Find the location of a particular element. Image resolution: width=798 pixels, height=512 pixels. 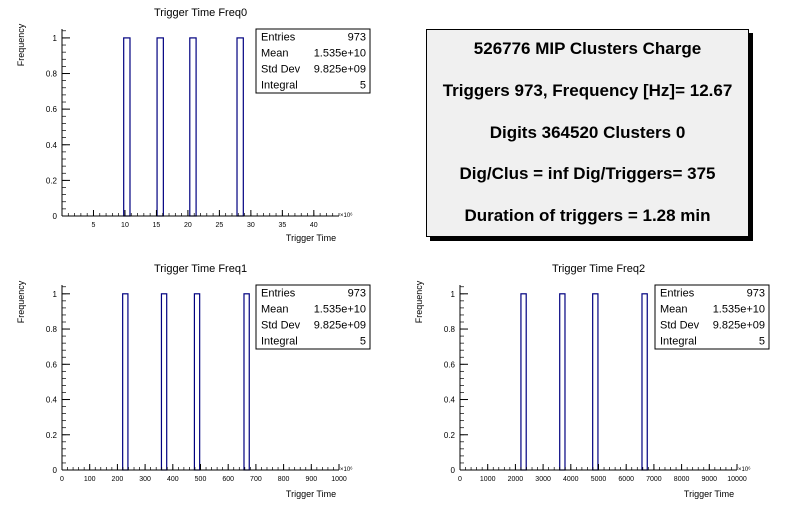

x-tick-label: 500 is located at coordinates (201, 479).